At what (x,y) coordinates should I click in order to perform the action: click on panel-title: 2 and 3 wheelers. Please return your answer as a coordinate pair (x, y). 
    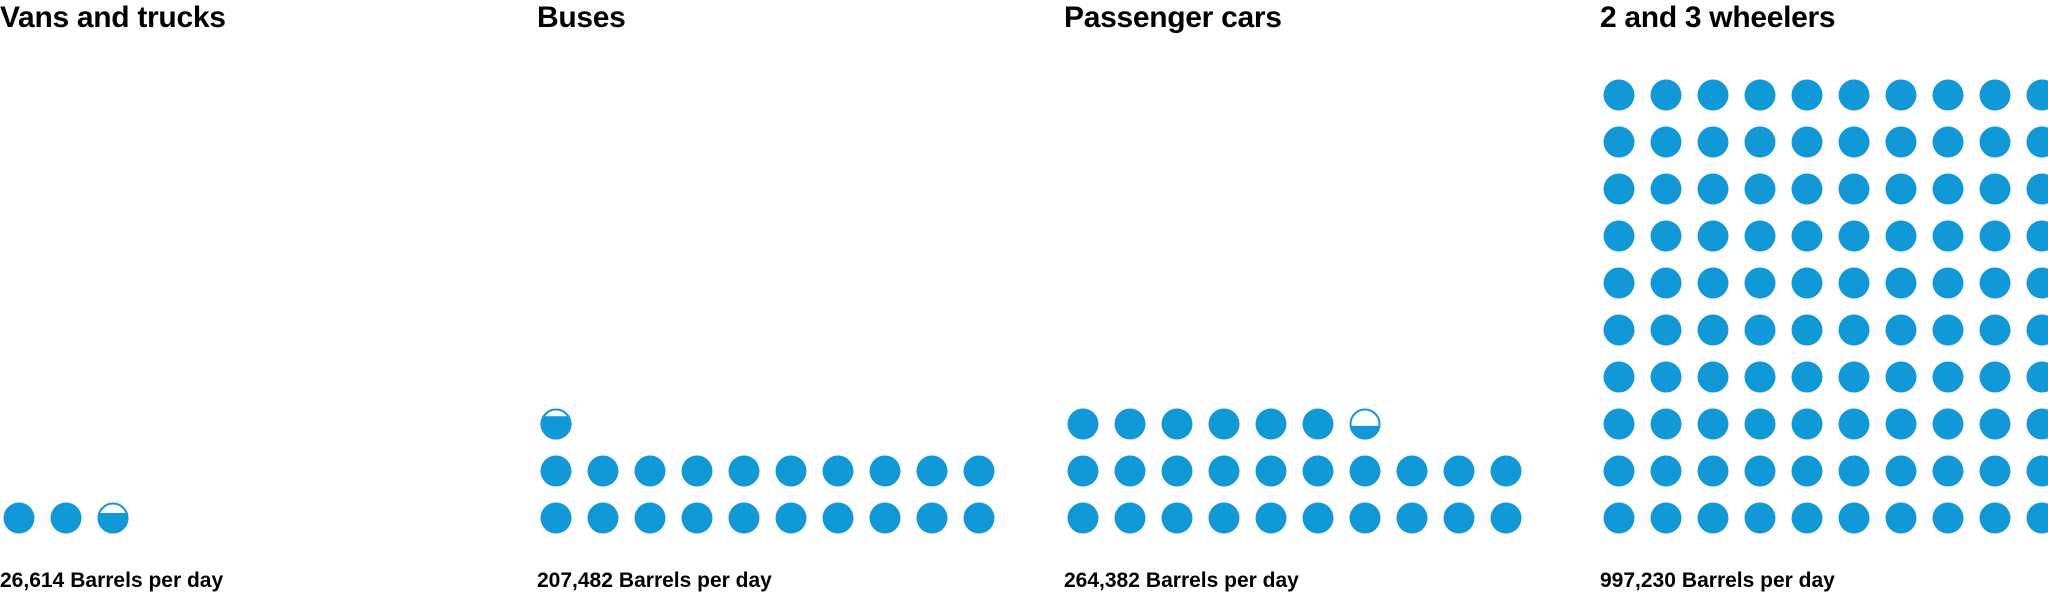
    Looking at the image, I should click on (1718, 17).